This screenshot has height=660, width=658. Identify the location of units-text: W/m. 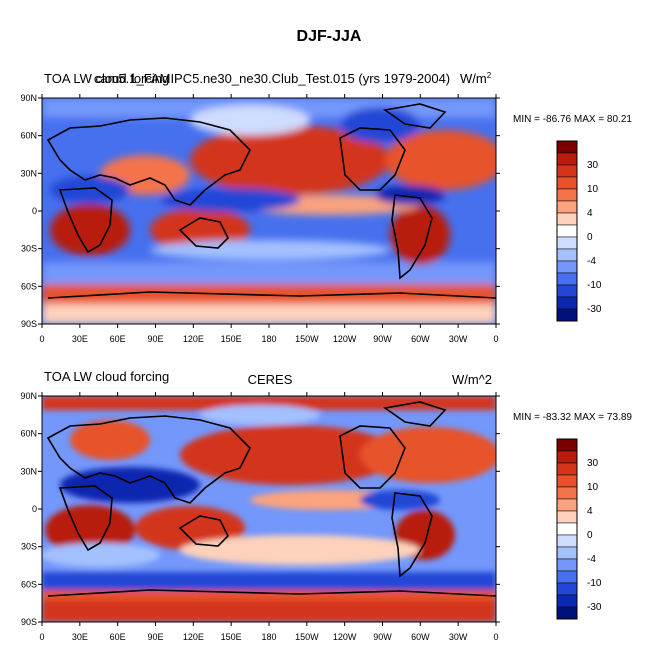
(473, 78).